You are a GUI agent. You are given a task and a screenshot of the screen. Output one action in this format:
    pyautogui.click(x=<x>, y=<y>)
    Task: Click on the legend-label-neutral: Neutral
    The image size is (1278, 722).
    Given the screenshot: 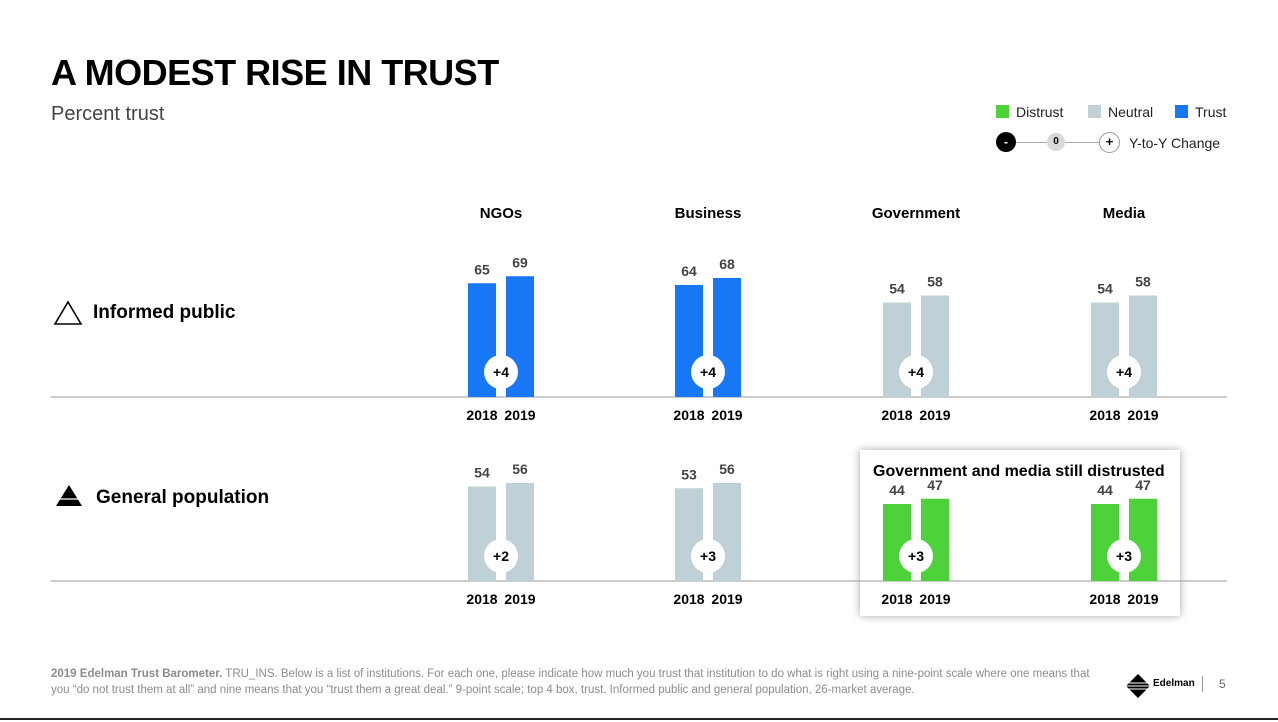 What is the action you would take?
    pyautogui.click(x=1131, y=112)
    